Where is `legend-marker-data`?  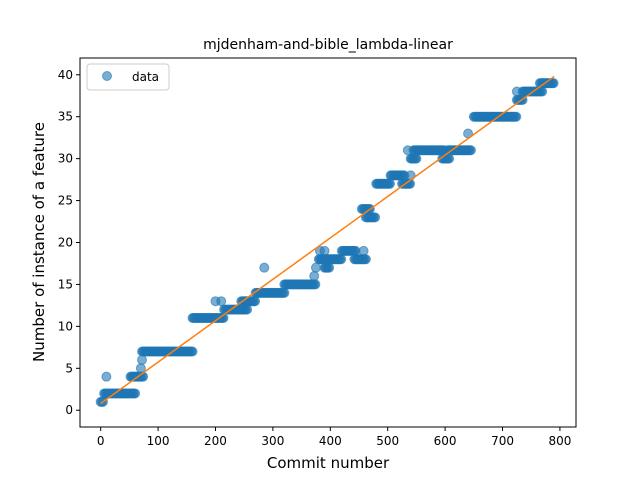
legend-marker-data is located at coordinates (107, 76).